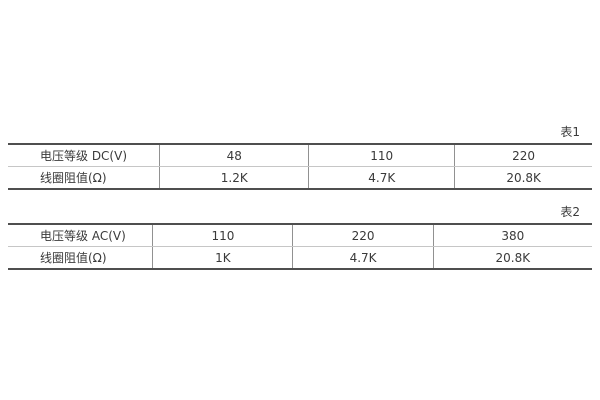  Describe the element at coordinates (222, 257) in the screenshot. I see `value-cell: 1K` at that location.